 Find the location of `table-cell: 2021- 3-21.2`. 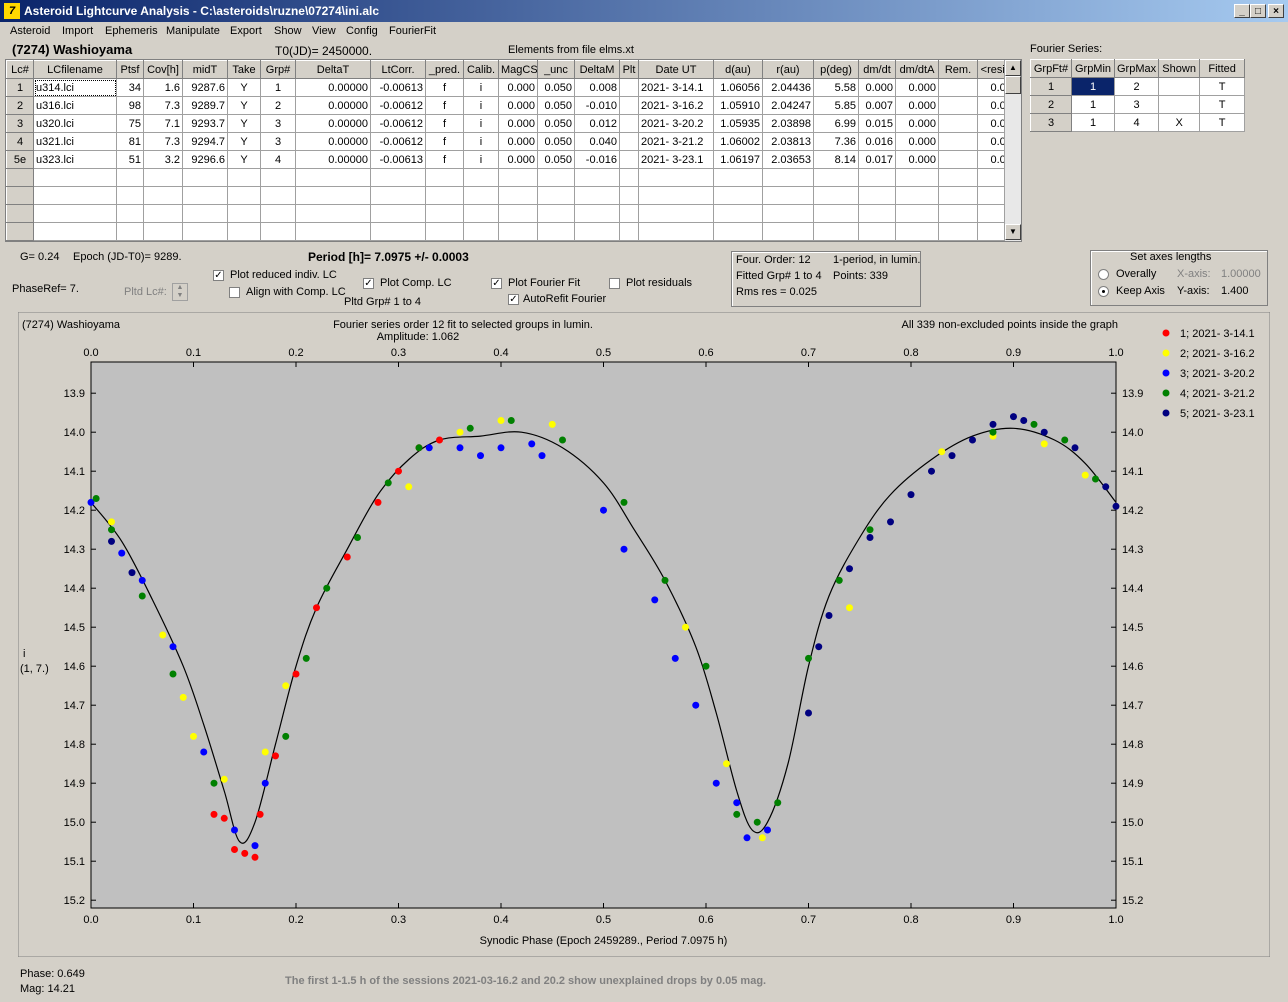

table-cell: 2021- 3-21.2 is located at coordinates (676, 141).